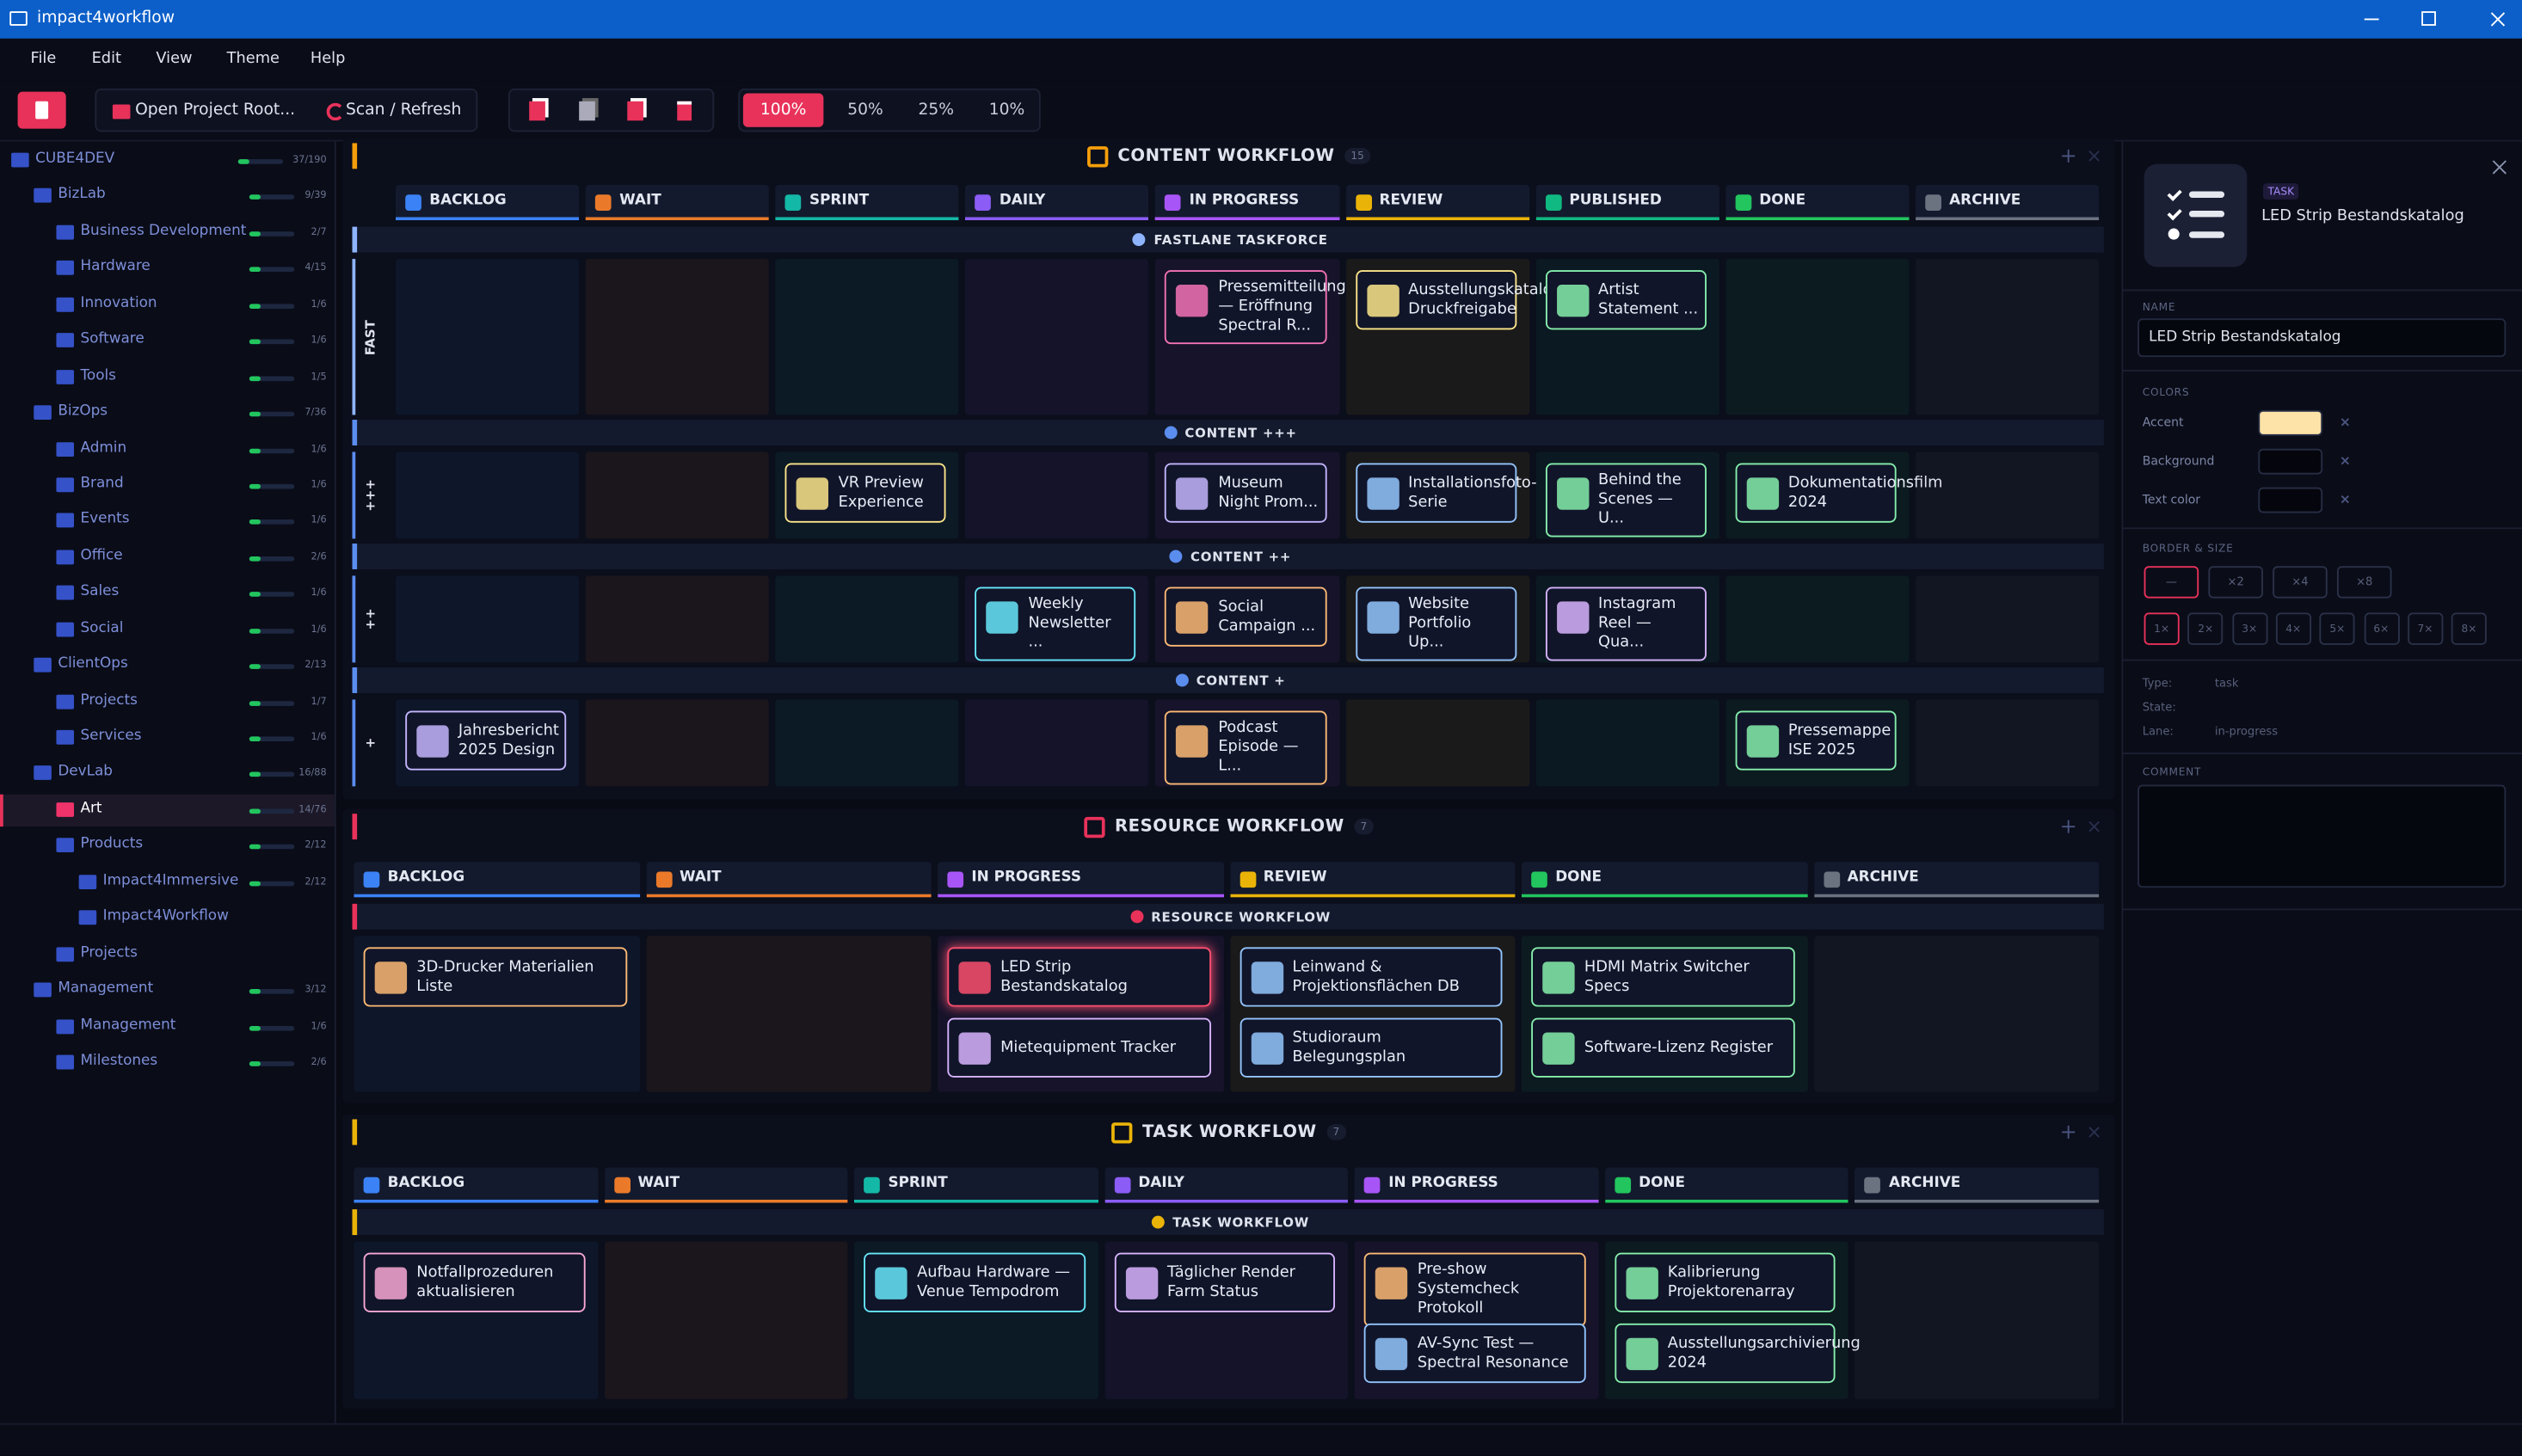  Describe the element at coordinates (1627, 743) in the screenshot. I see `lane-cell` at that location.